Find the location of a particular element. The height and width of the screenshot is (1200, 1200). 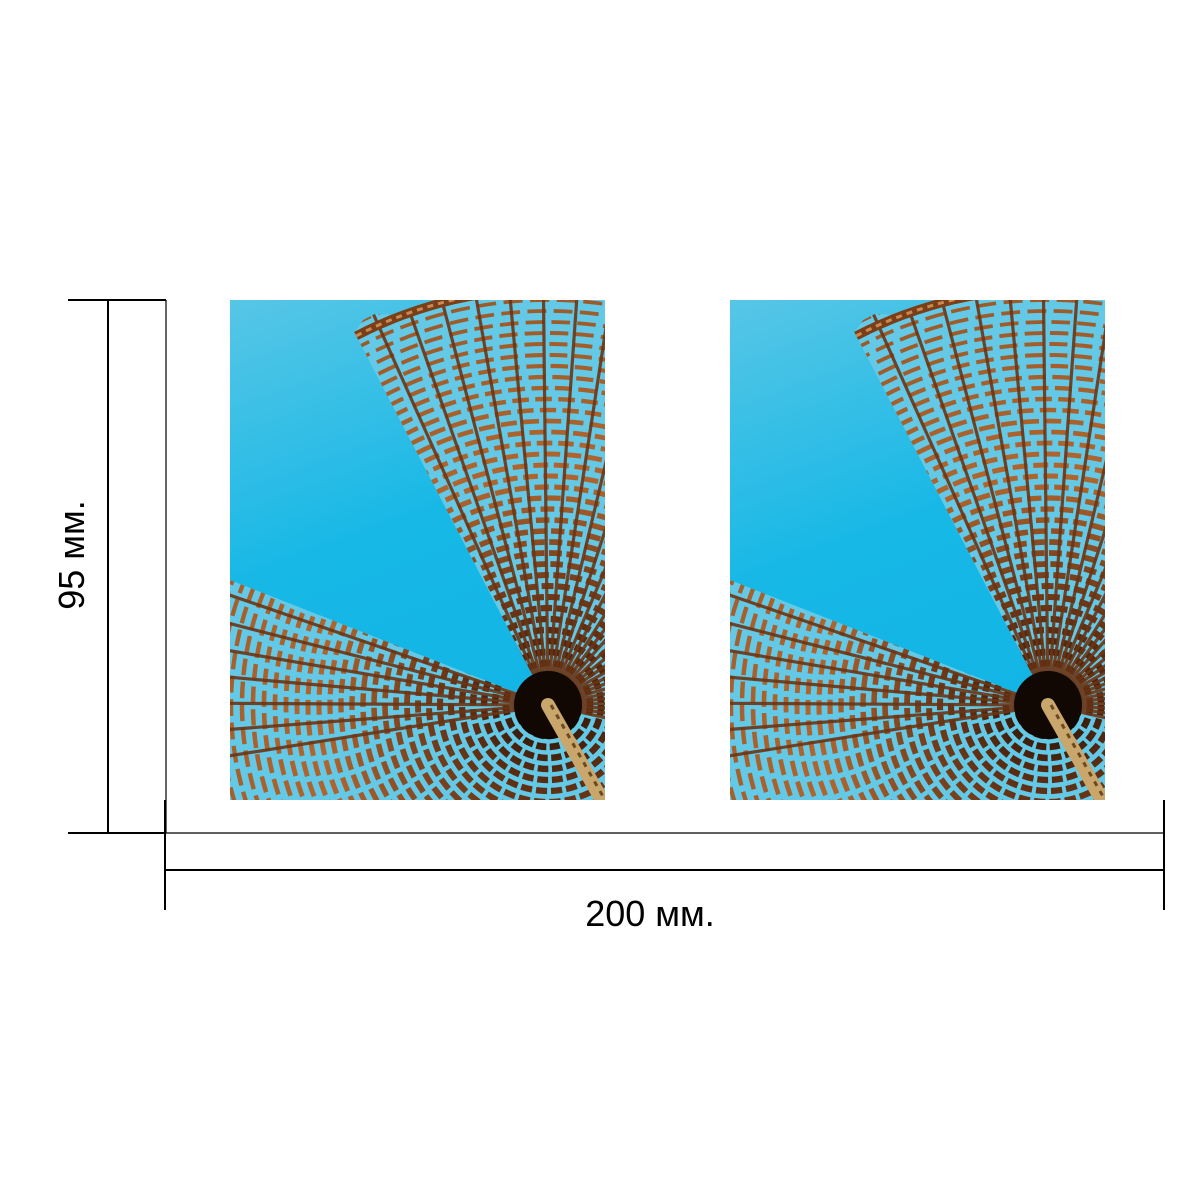

height-dimension-label: 95 мм. is located at coordinates (71, 555).